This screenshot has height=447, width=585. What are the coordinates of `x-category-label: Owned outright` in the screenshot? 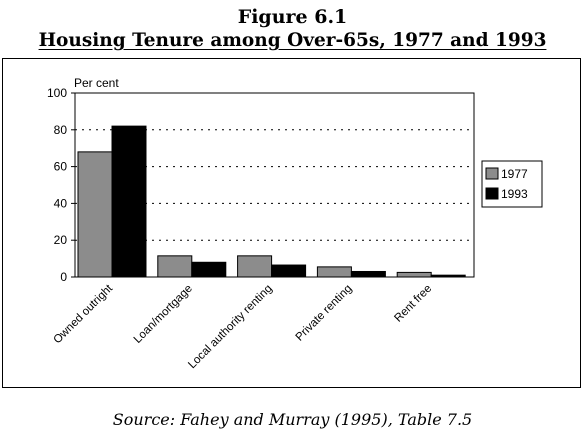 It's located at (83, 314).